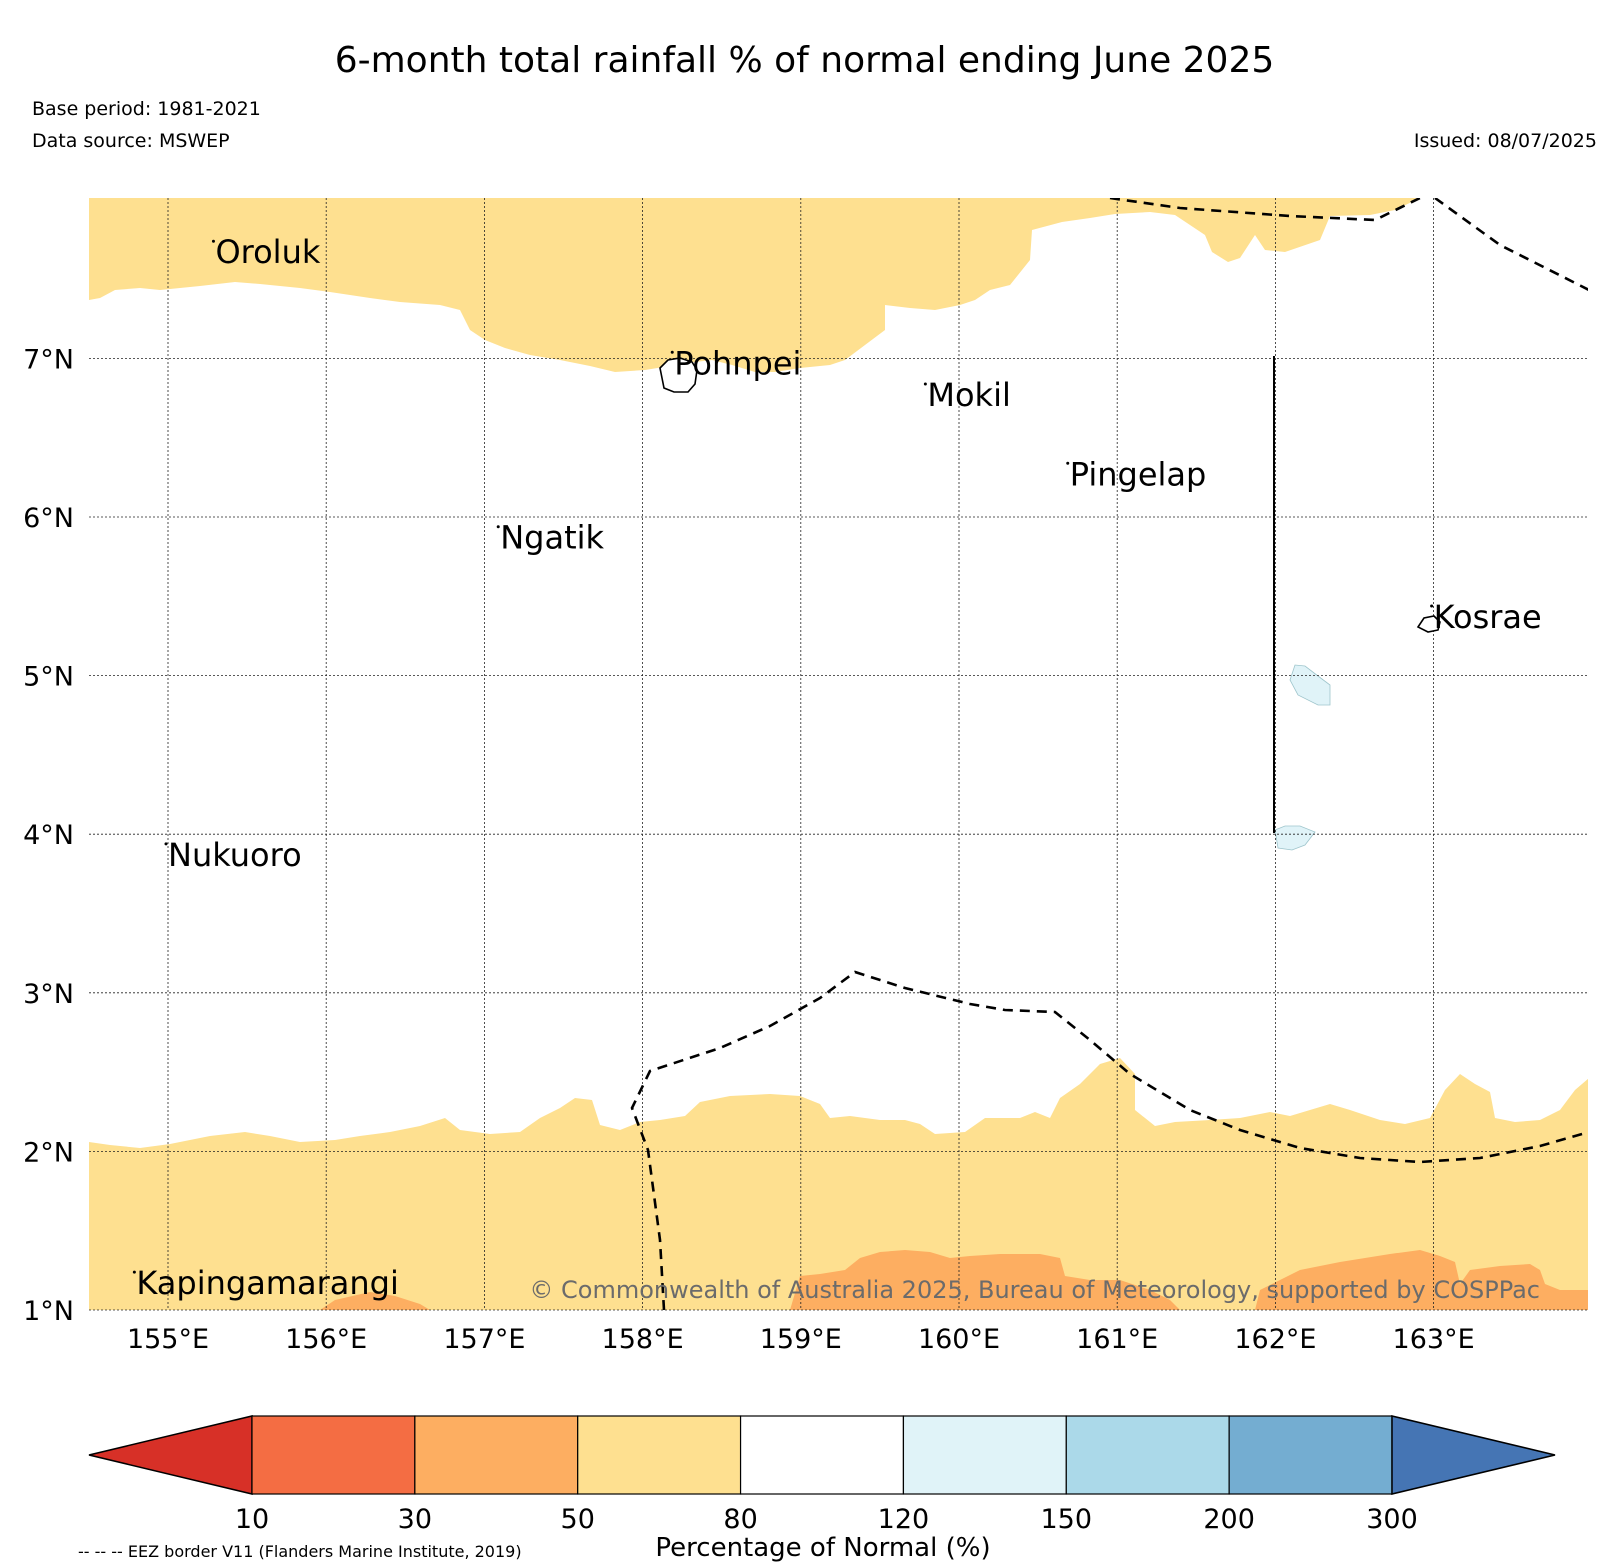  I want to click on lon-tick-label: 162°E, so click(1275, 1339).